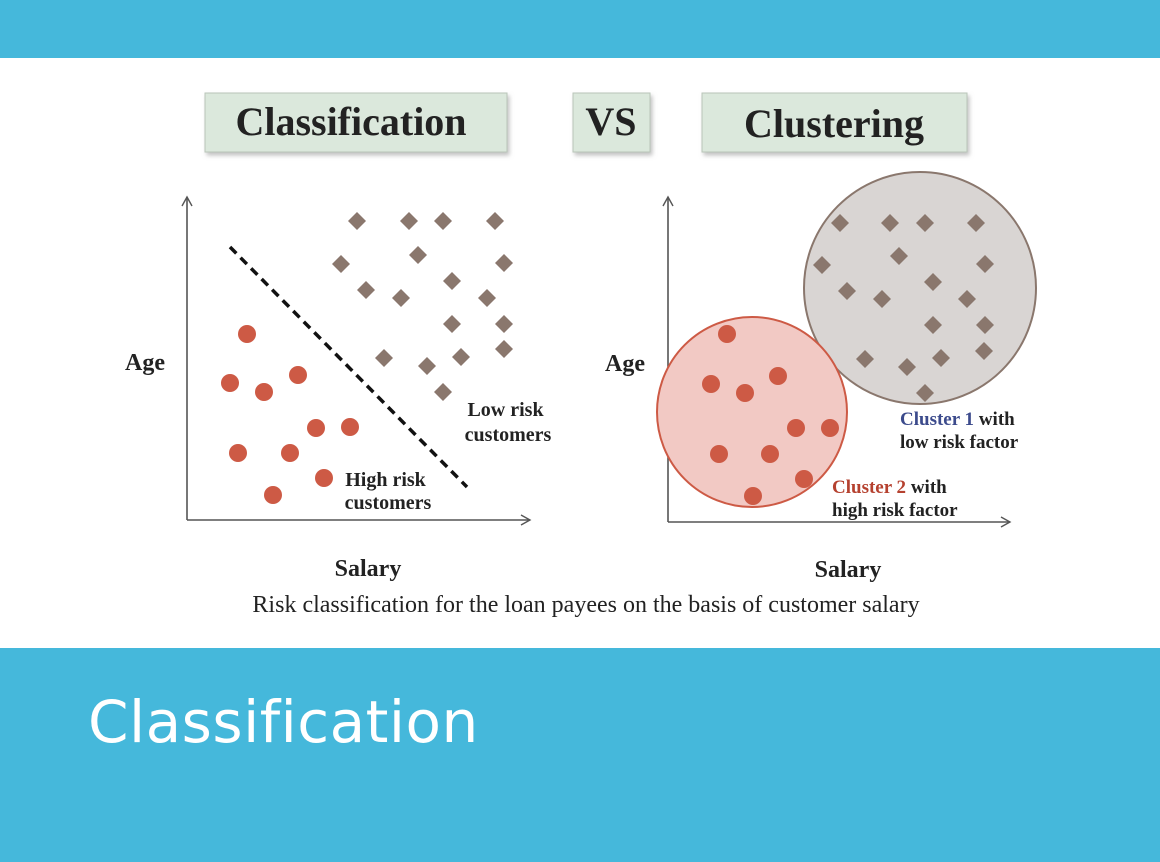  I want to click on cluster-2-label: Cluster 2 with high risk factor, so click(895, 499).